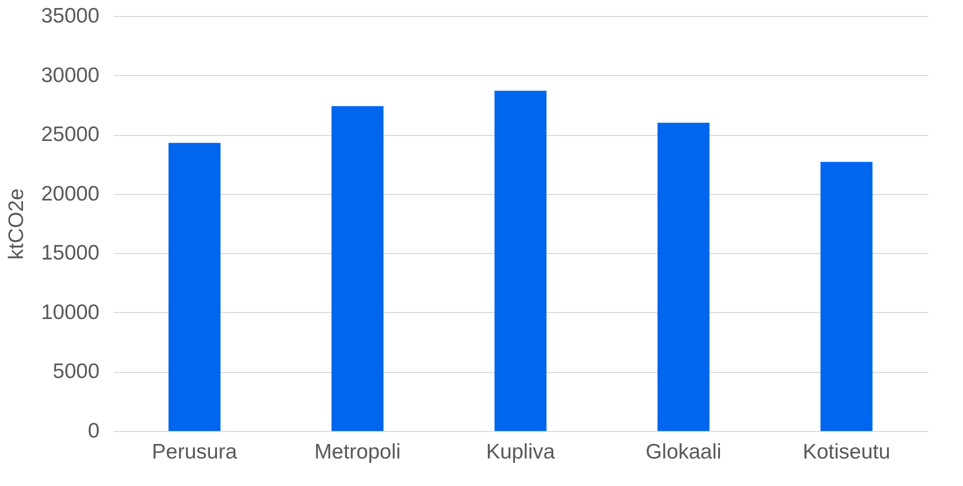  I want to click on y-tick-label: 25000, so click(70, 134).